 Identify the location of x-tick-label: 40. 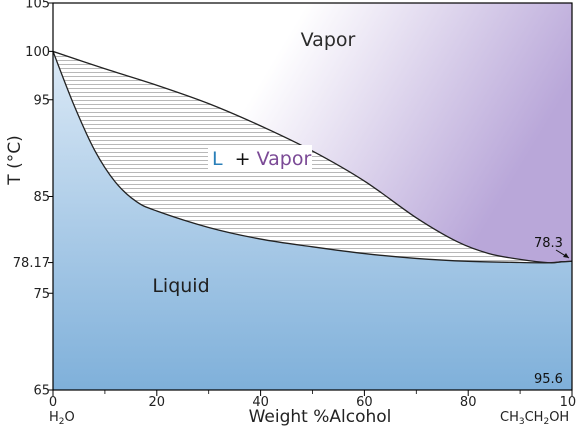
(260, 402).